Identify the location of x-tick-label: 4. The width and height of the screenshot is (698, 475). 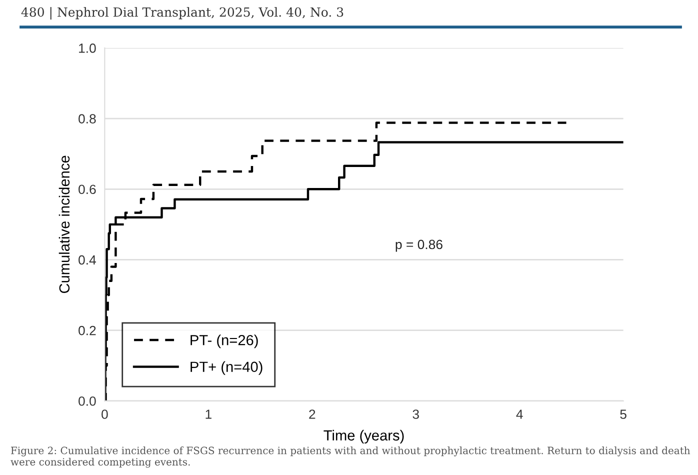
(519, 414).